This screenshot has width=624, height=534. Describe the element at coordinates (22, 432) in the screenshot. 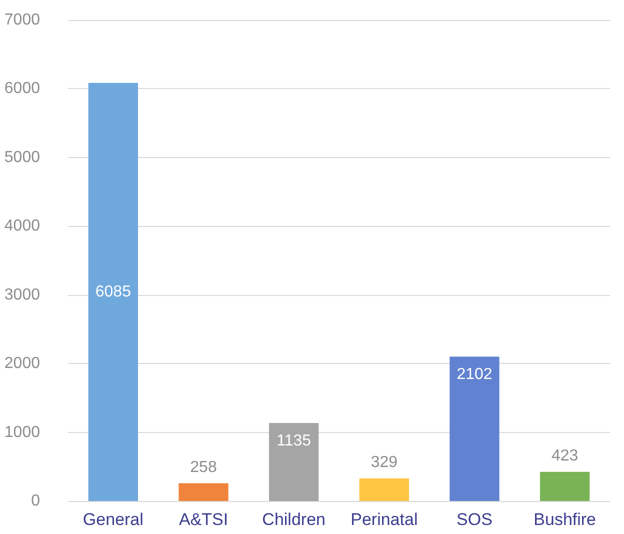

I see `y-tick-label: 1000` at that location.